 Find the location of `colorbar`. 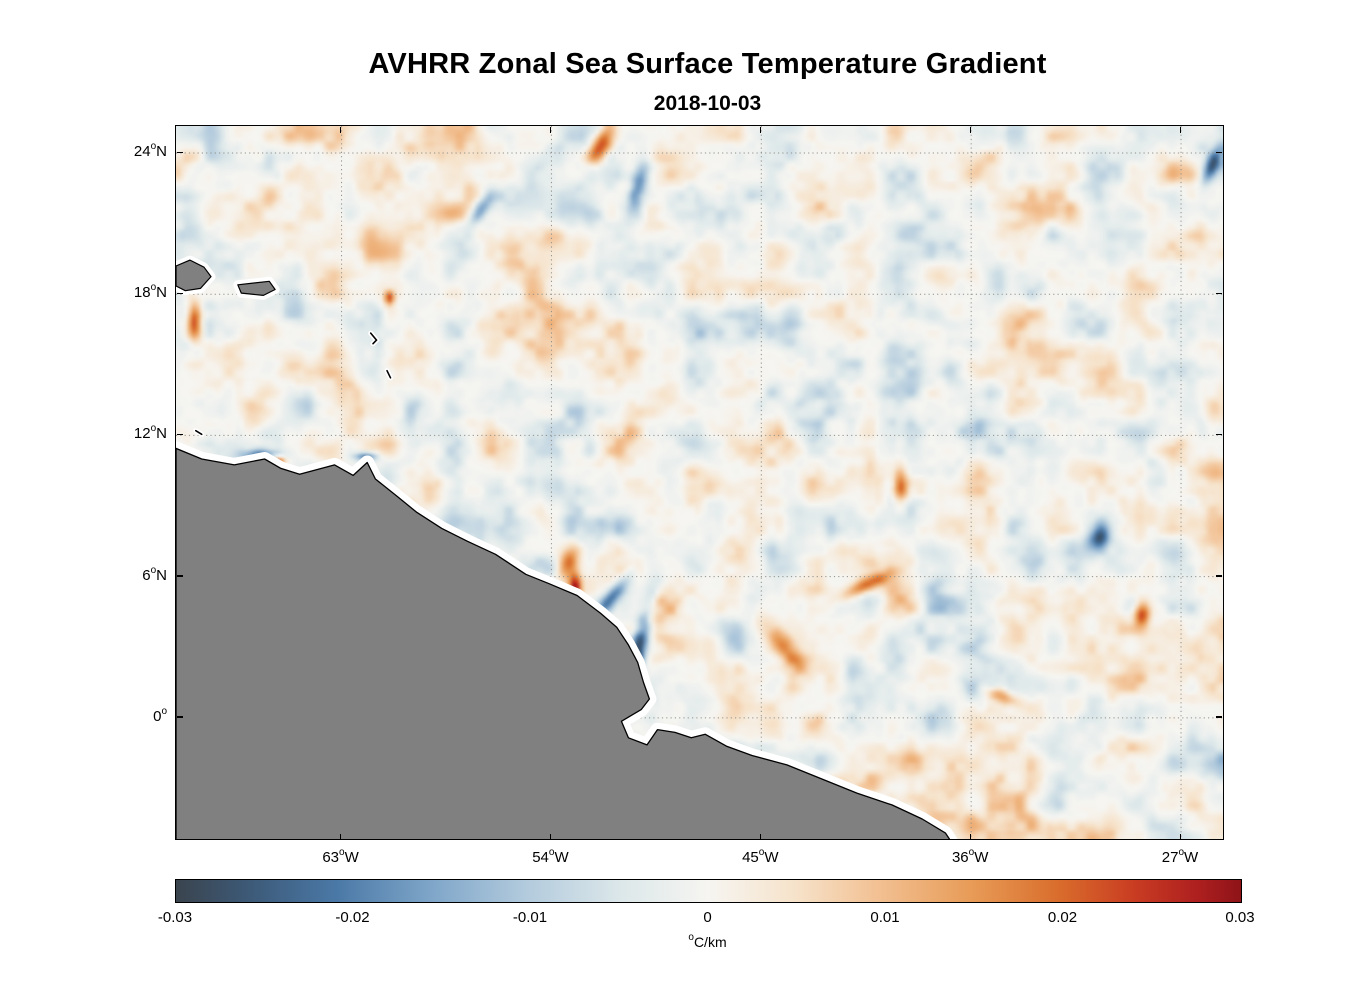

colorbar is located at coordinates (708, 891).